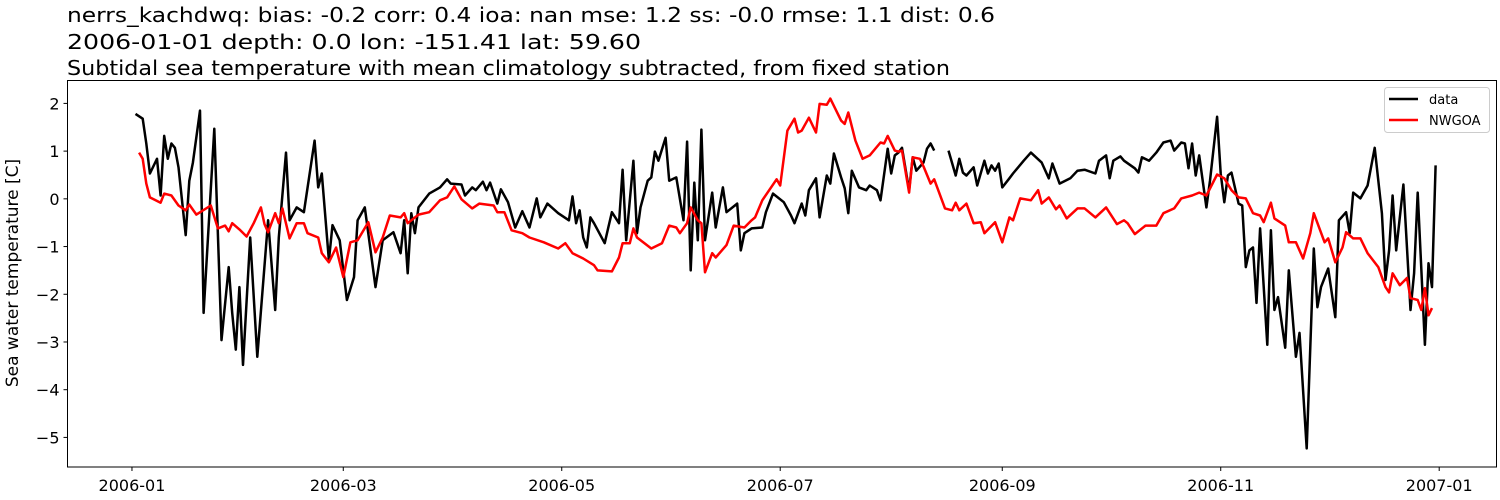  I want to click on x-tick-label: 2006-05, so click(561, 485).